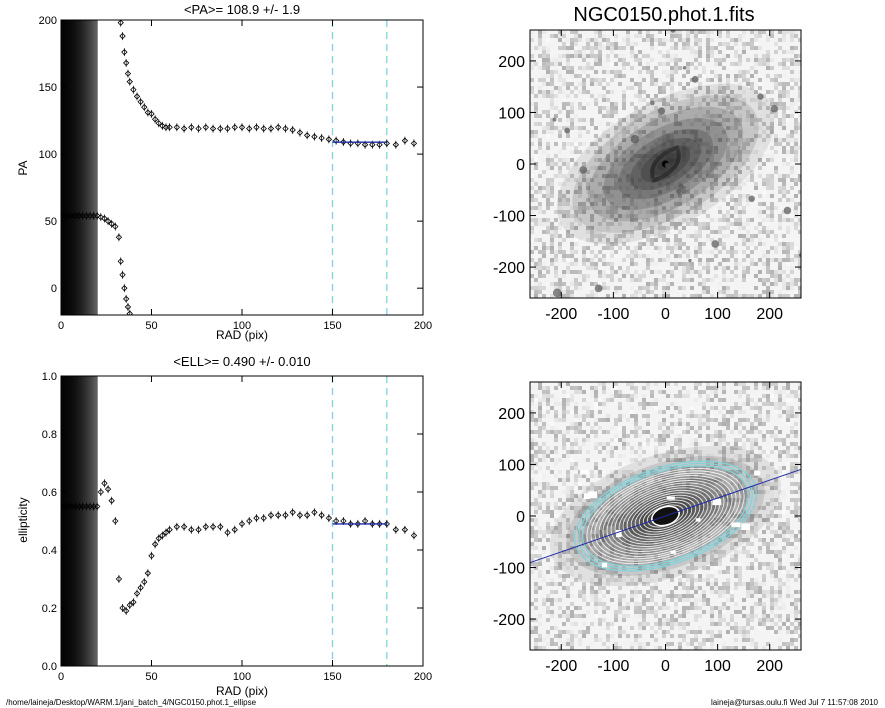  I want to click on pa-x-axis-label: RAD (pix), so click(242, 335).